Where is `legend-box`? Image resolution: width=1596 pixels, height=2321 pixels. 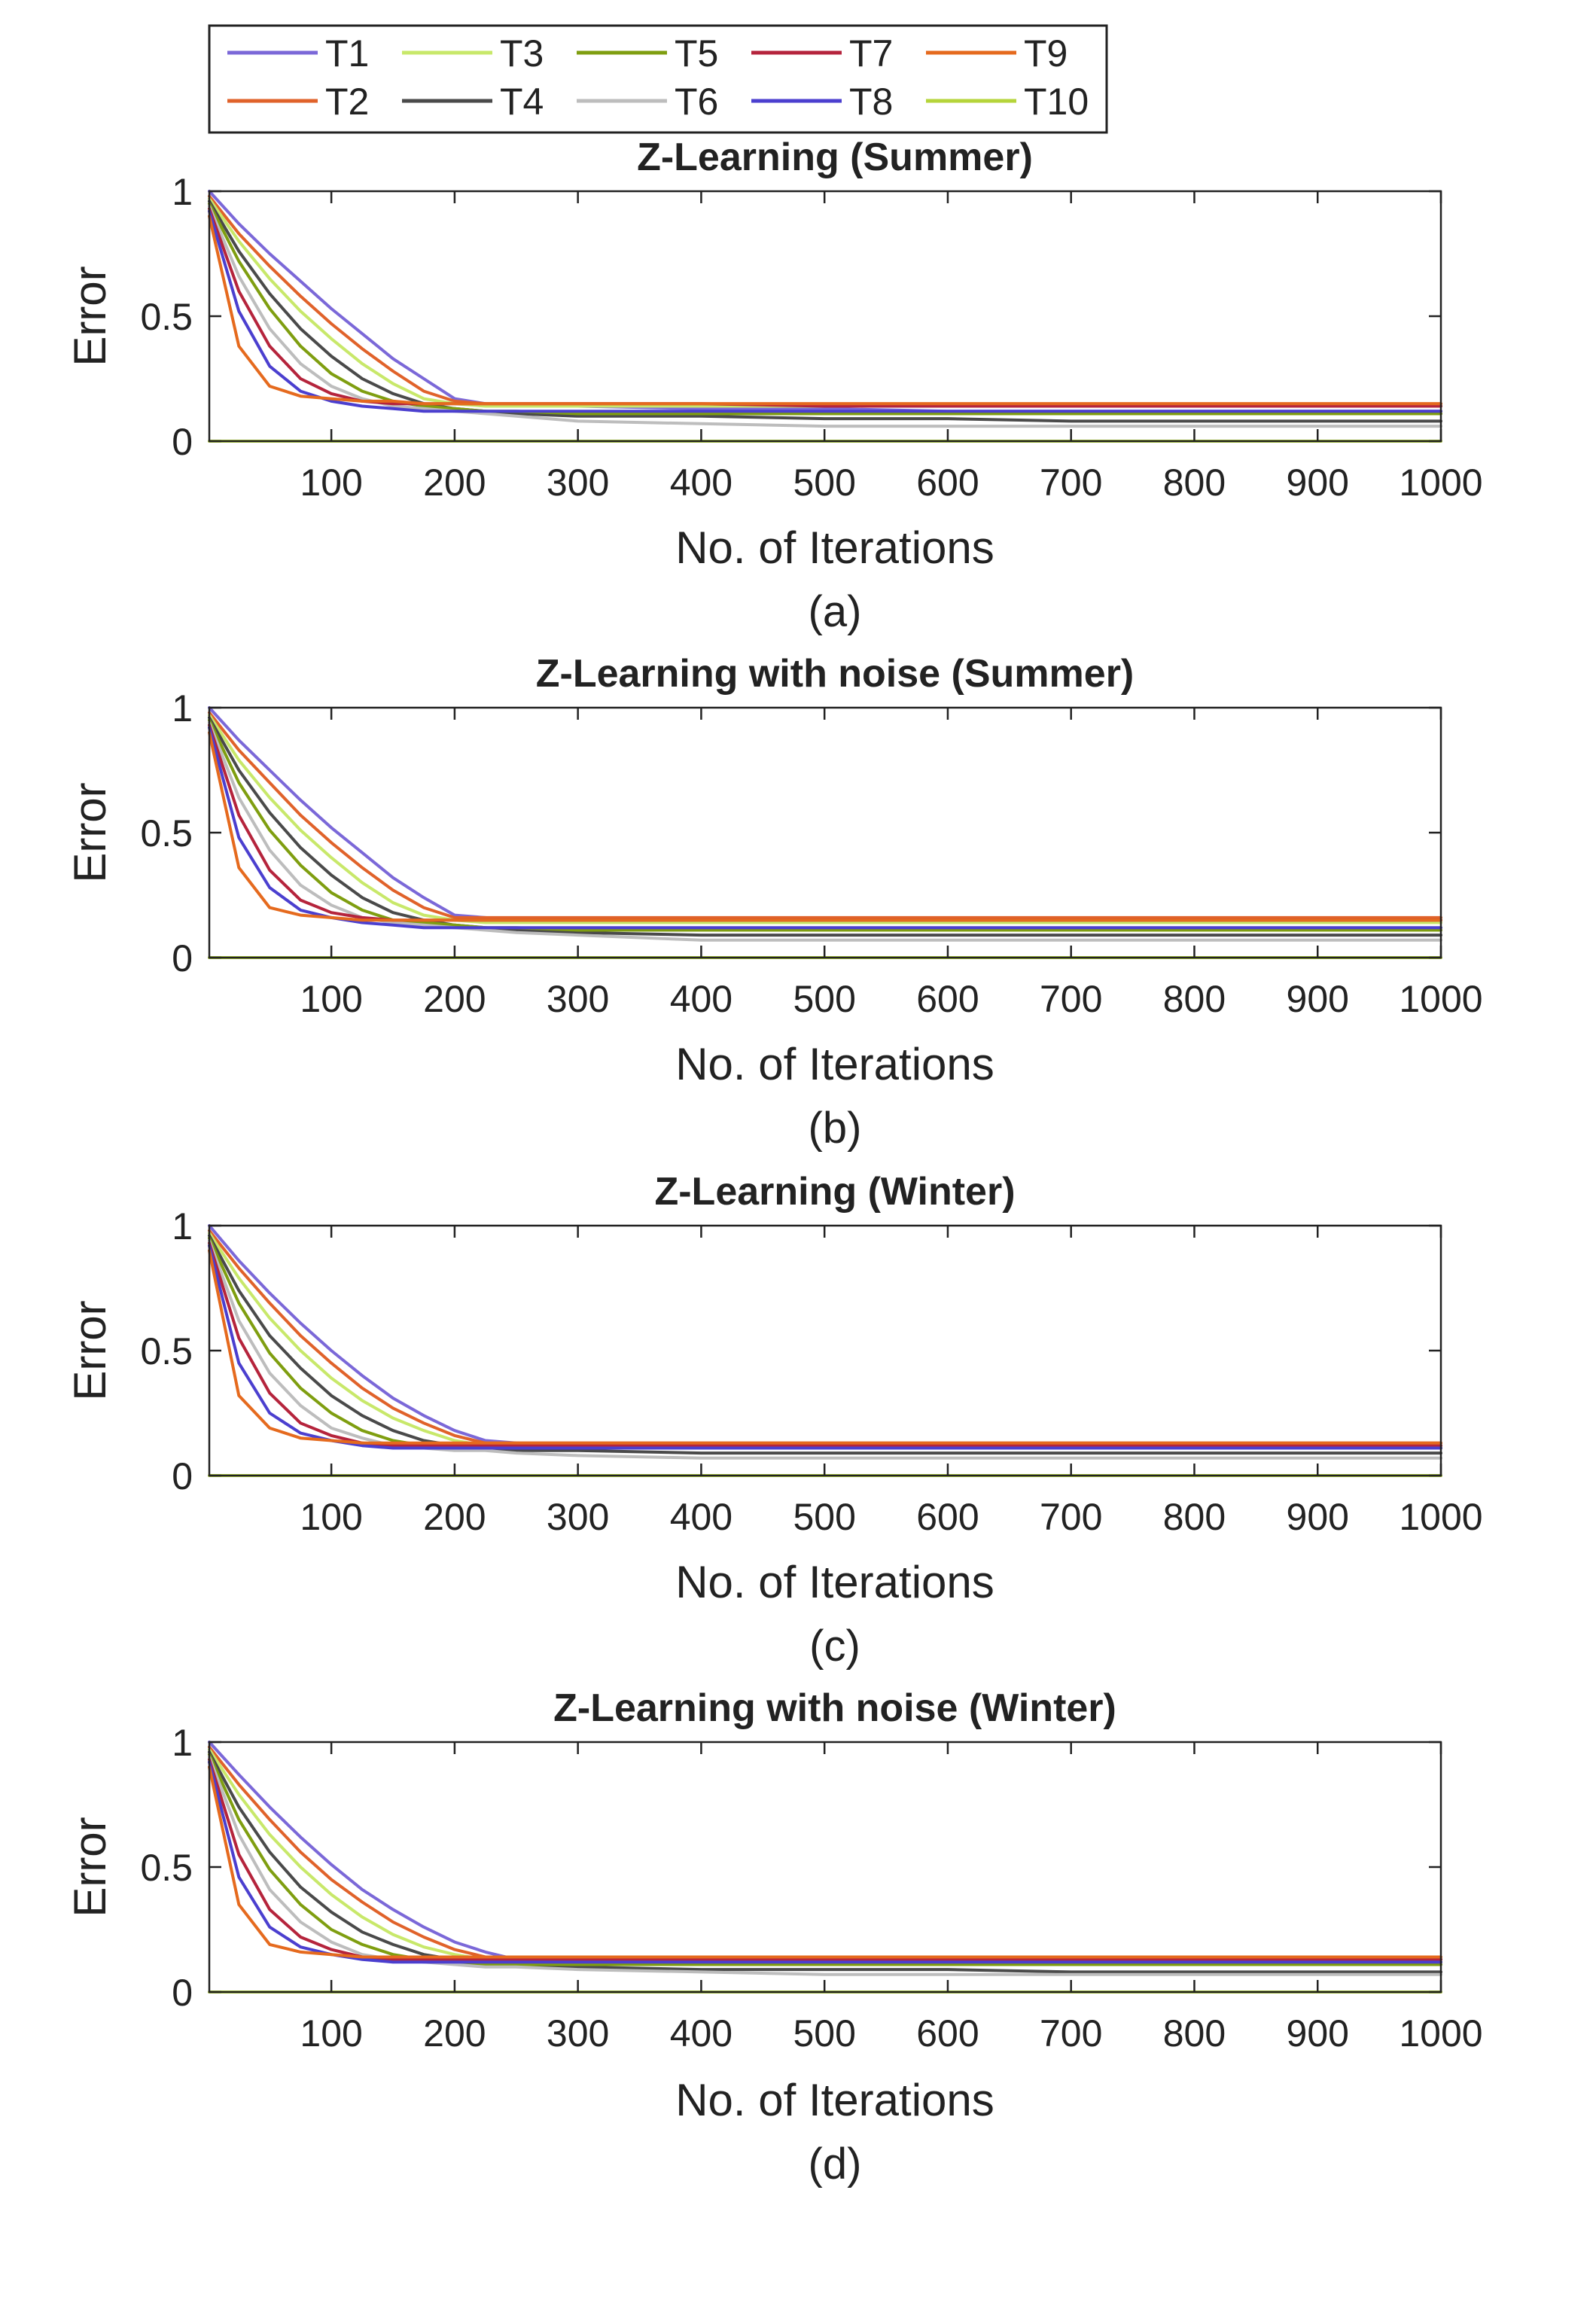
legend-box is located at coordinates (658, 79).